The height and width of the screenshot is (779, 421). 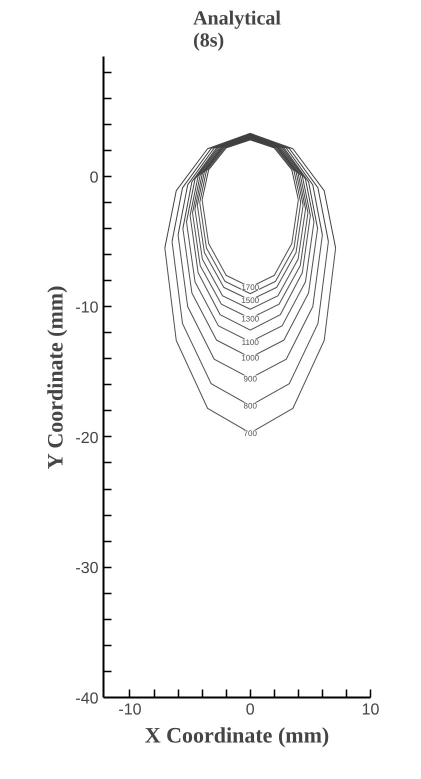 I want to click on y-tick-label: -30, so click(x=87, y=569).